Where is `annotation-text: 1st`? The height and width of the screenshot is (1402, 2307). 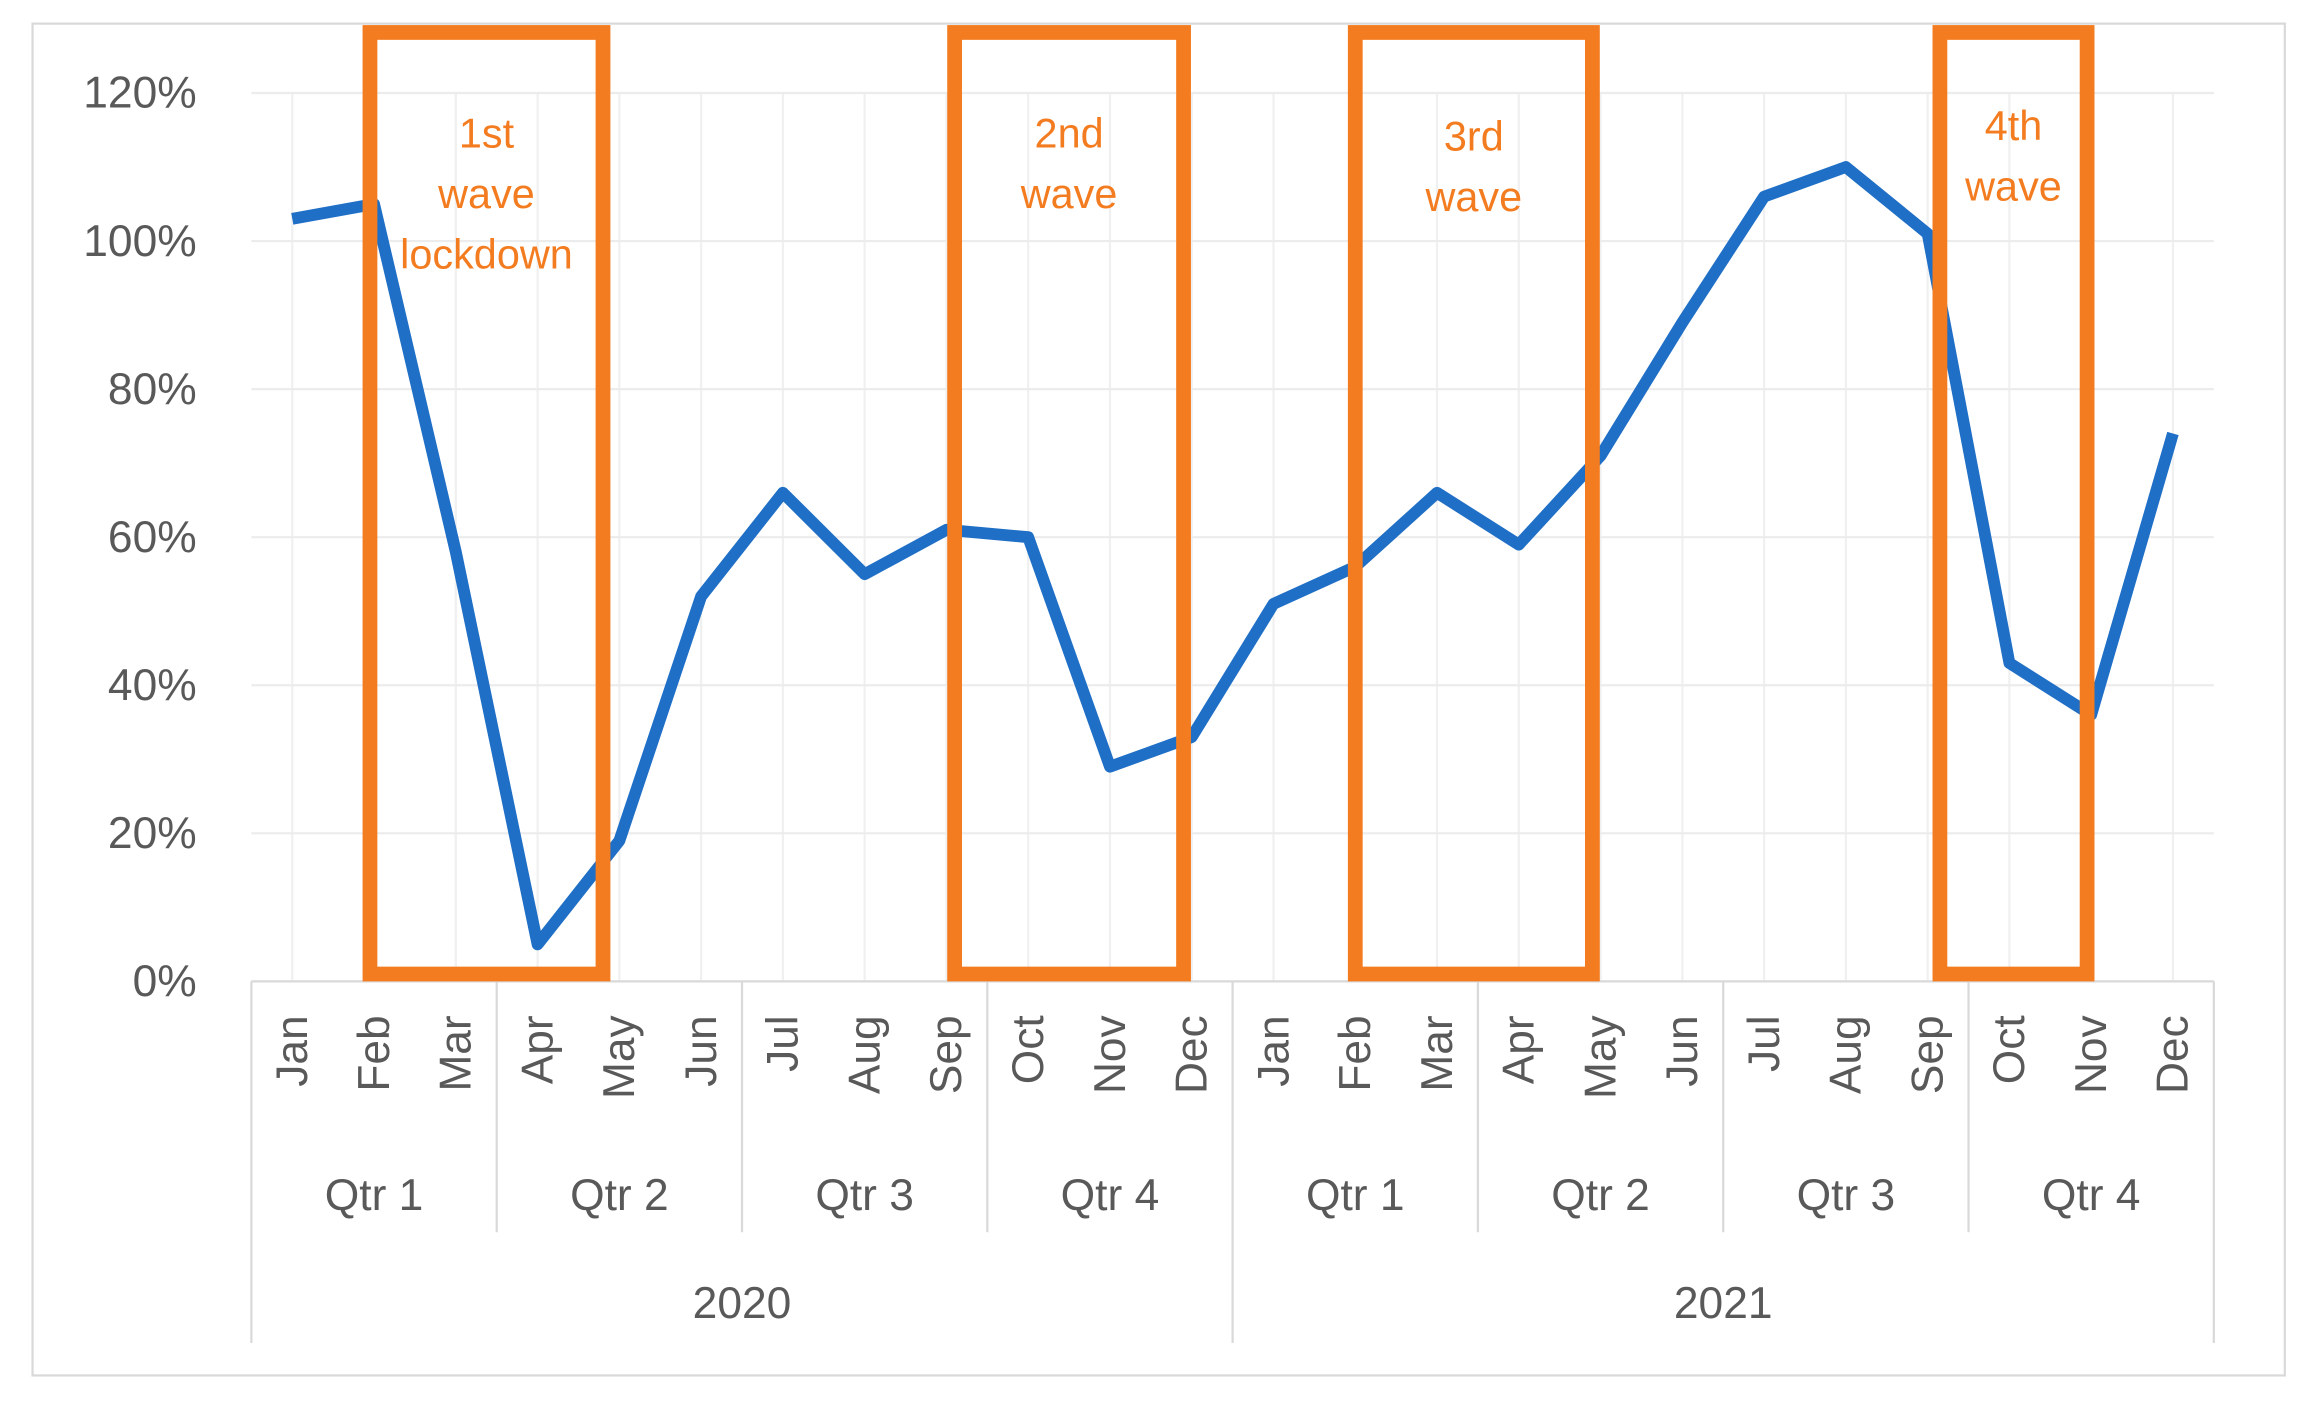 annotation-text: 1st is located at coordinates (487, 134).